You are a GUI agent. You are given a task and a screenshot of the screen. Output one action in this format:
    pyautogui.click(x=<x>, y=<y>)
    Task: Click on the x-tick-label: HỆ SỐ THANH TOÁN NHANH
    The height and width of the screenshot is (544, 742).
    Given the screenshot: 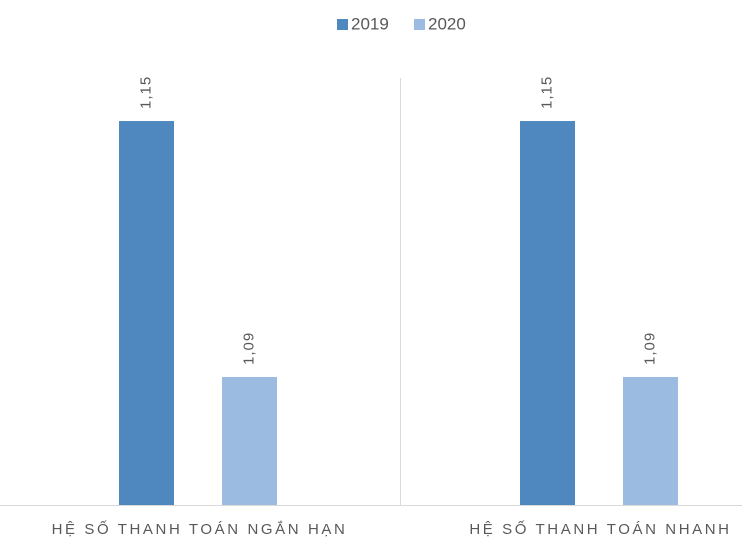 What is the action you would take?
    pyautogui.click(x=600, y=529)
    